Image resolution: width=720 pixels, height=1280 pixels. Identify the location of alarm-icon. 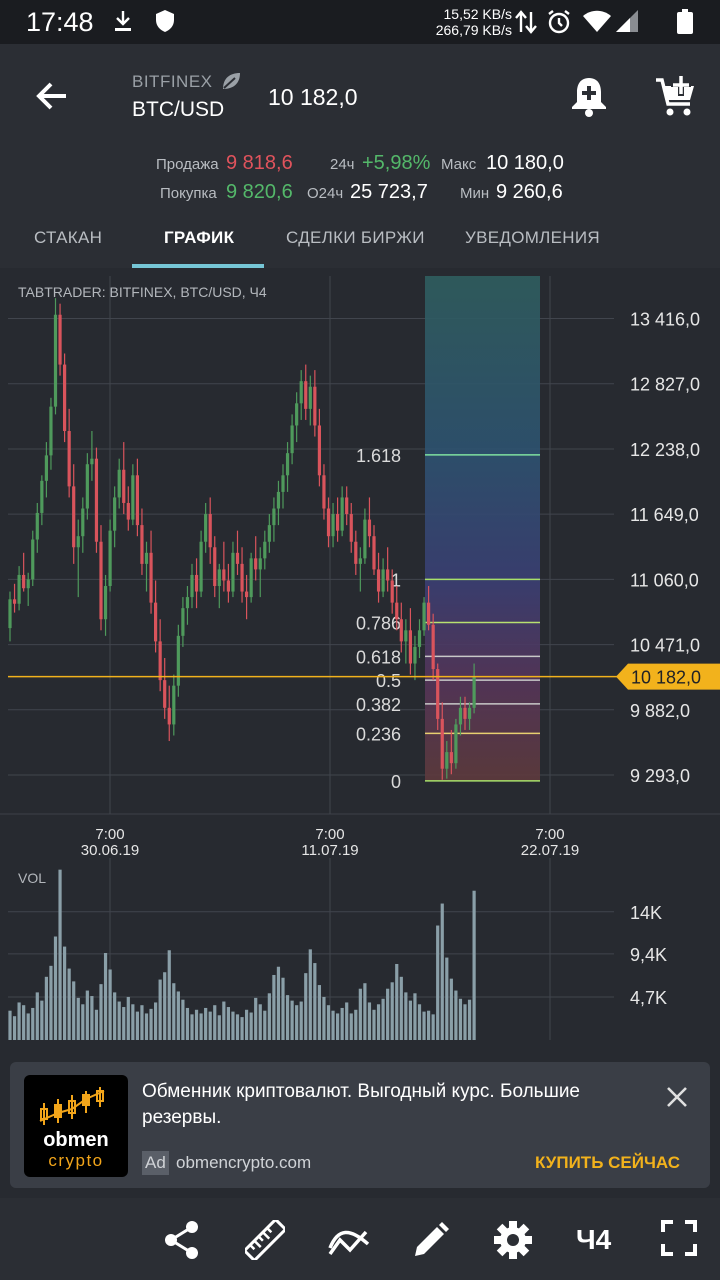
(559, 22).